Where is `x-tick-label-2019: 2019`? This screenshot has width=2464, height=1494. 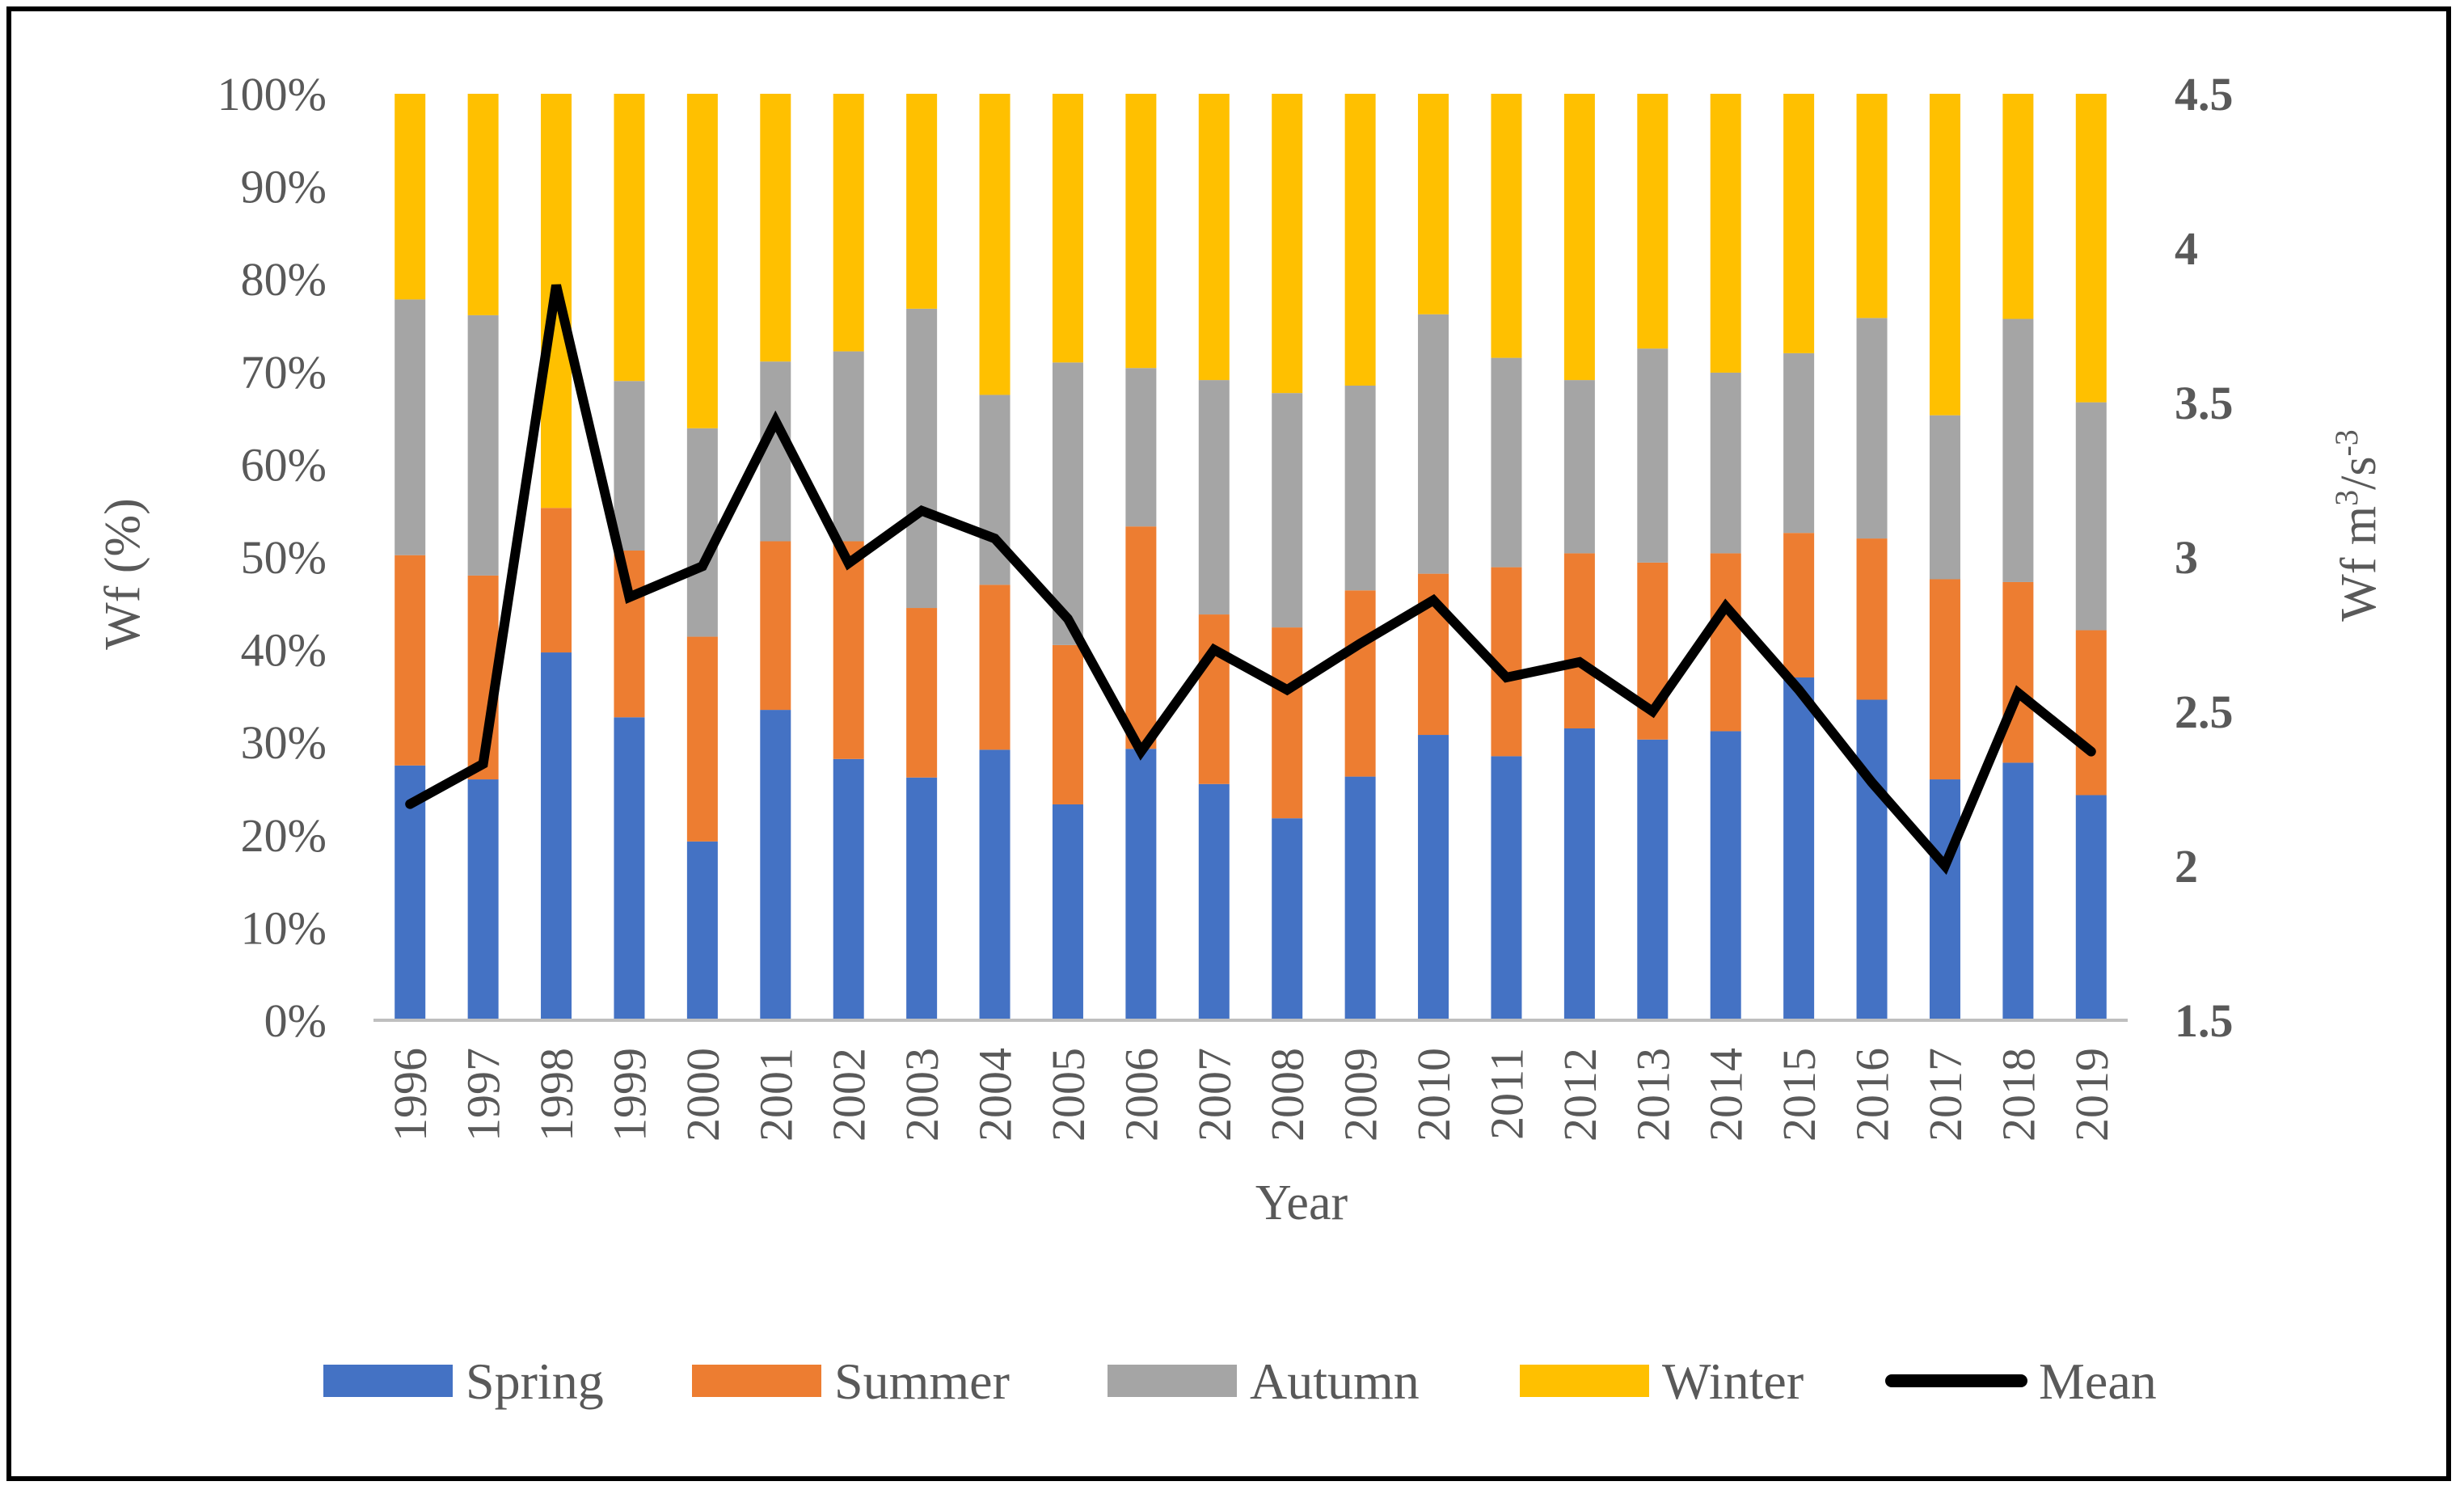
x-tick-label-2019: 2019 is located at coordinates (2092, 1095).